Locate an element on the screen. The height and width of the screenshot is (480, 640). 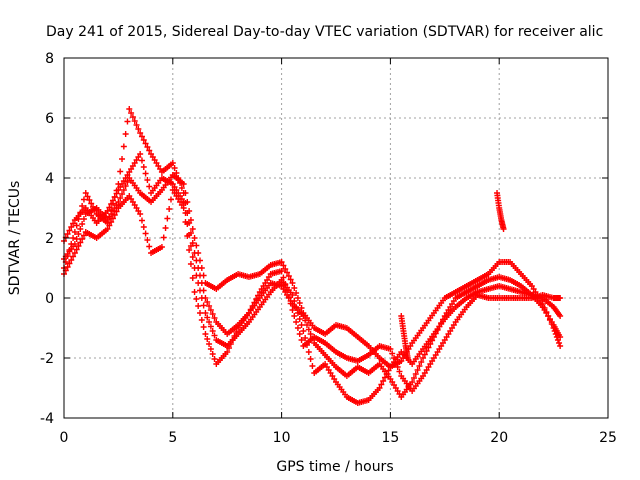
y-tick-label: 8 is located at coordinates (49, 59).